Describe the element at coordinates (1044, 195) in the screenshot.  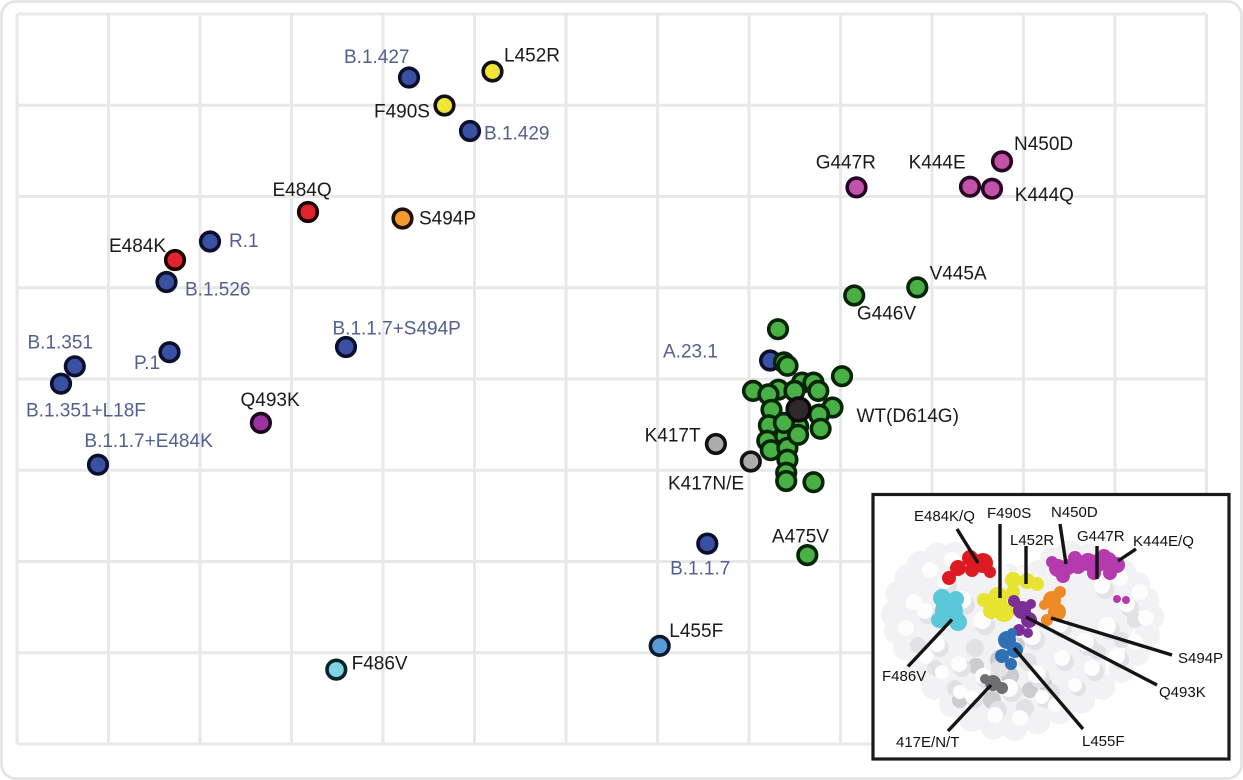
I see `svg-text: K444Q` at that location.